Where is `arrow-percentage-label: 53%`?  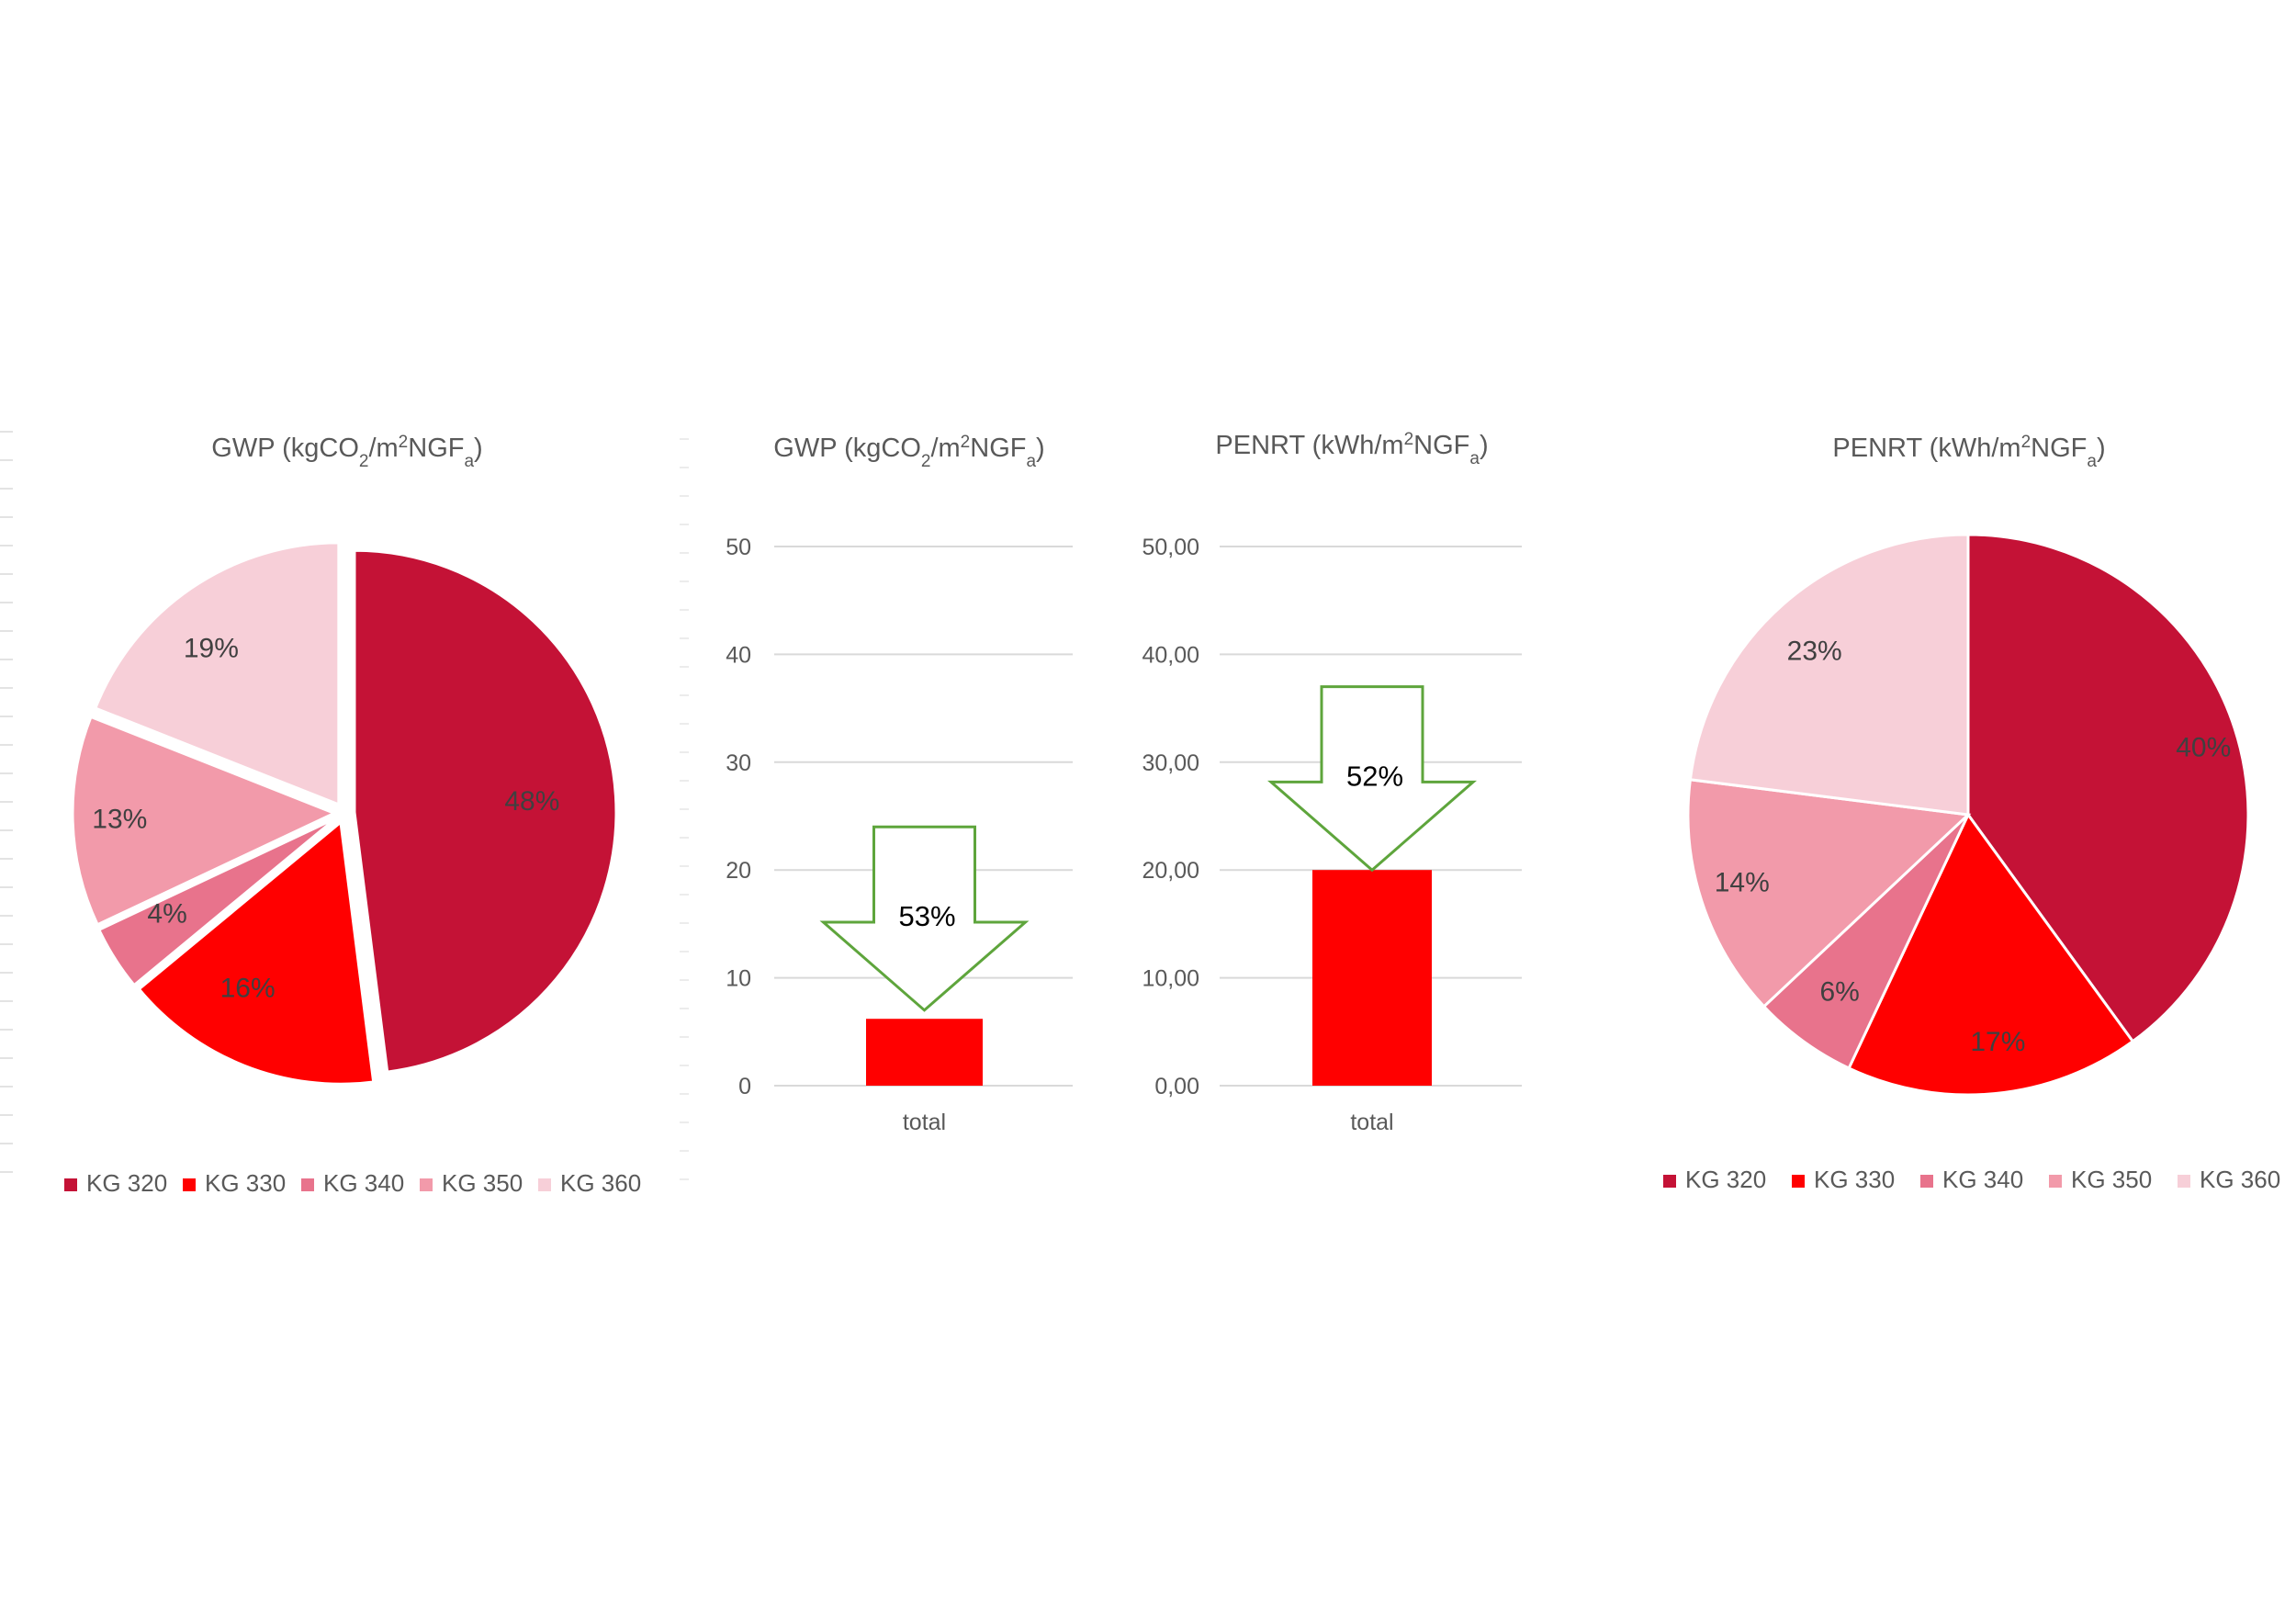 arrow-percentage-label: 53% is located at coordinates (926, 916).